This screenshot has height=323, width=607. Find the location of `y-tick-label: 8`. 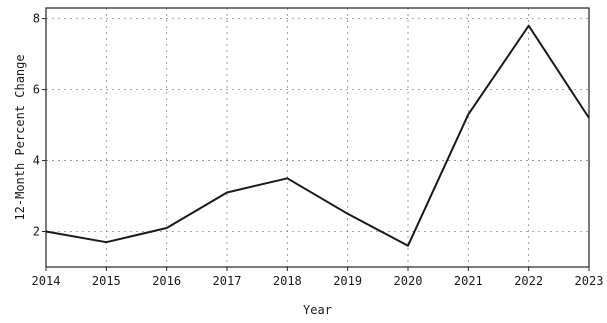

y-tick-label: 8 is located at coordinates (36, 19).